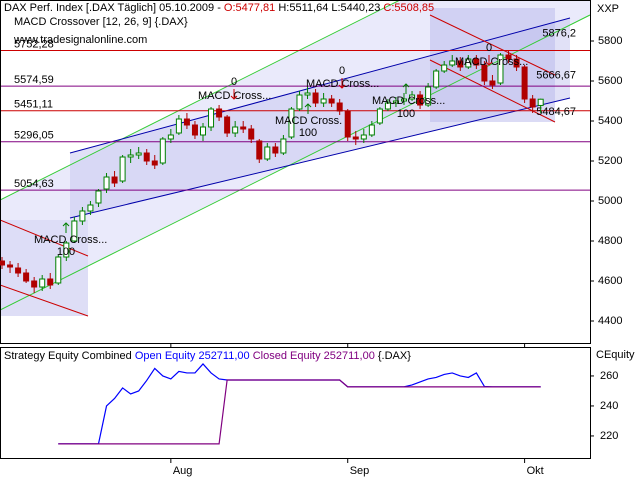 The image size is (640, 480). What do you see at coordinates (610, 41) in the screenshot?
I see `y-tick-label: 5800` at bounding box center [610, 41].